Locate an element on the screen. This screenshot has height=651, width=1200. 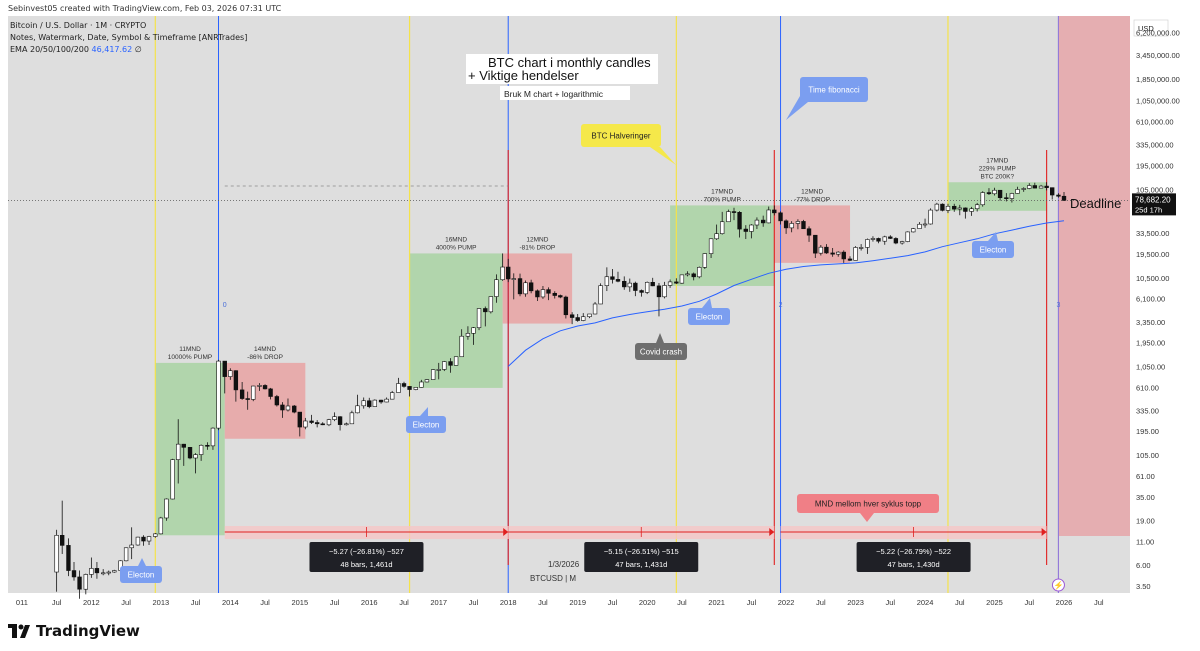
ema-legend: EMA 20/50/100/200 46,417.62 ∅ is located at coordinates (76, 49).